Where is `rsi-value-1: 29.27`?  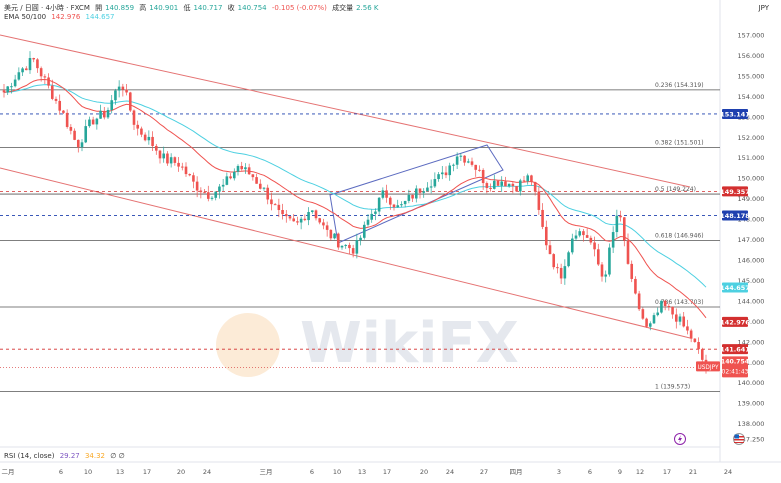
rsi-value-1: 29.27 is located at coordinates (69, 456).